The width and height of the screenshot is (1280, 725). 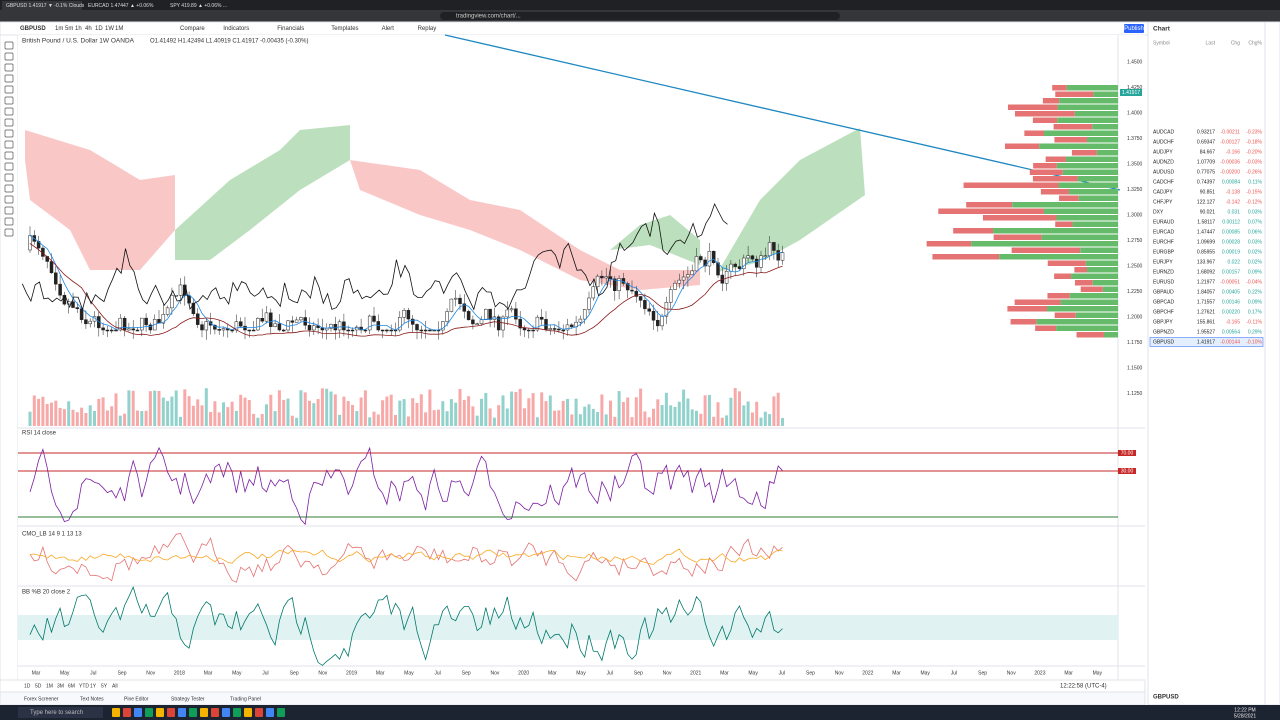 What do you see at coordinates (1163, 202) in the screenshot?
I see `watchlist-cell: CHFJPY` at bounding box center [1163, 202].